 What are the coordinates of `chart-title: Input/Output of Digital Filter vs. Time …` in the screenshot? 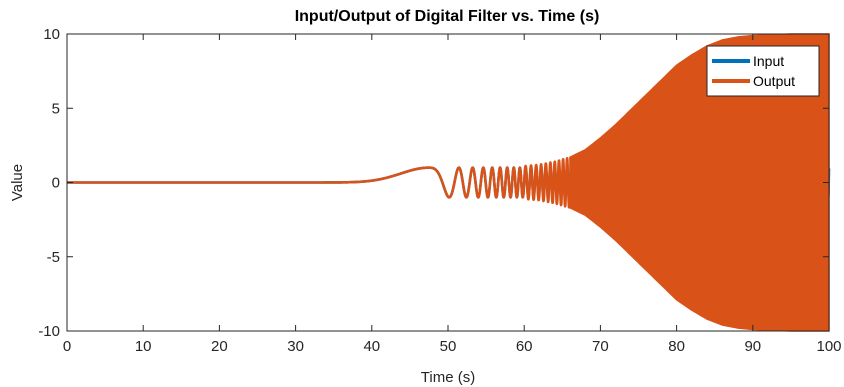 It's located at (447, 16).